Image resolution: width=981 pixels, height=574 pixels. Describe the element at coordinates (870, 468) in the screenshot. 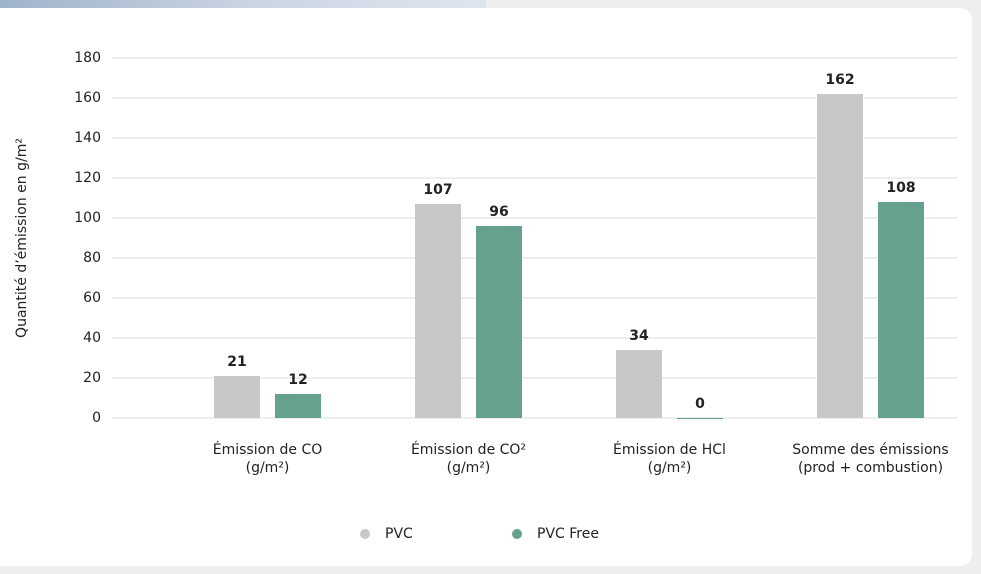

I see `x-tick-label: (prod + combustion)` at that location.